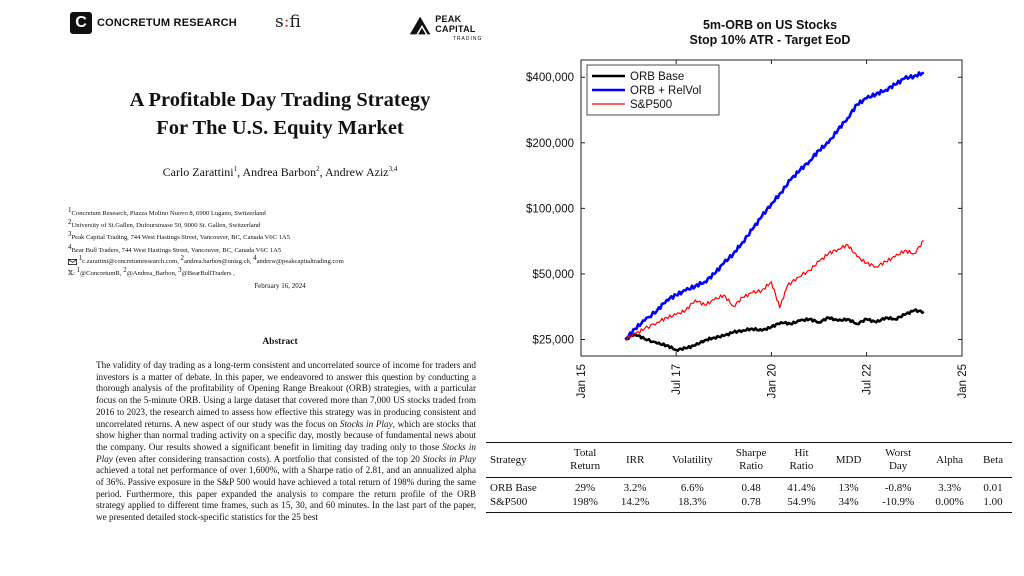 The width and height of the screenshot is (1024, 576). I want to click on social-handle: @BearBullTraders ,, so click(208, 274).